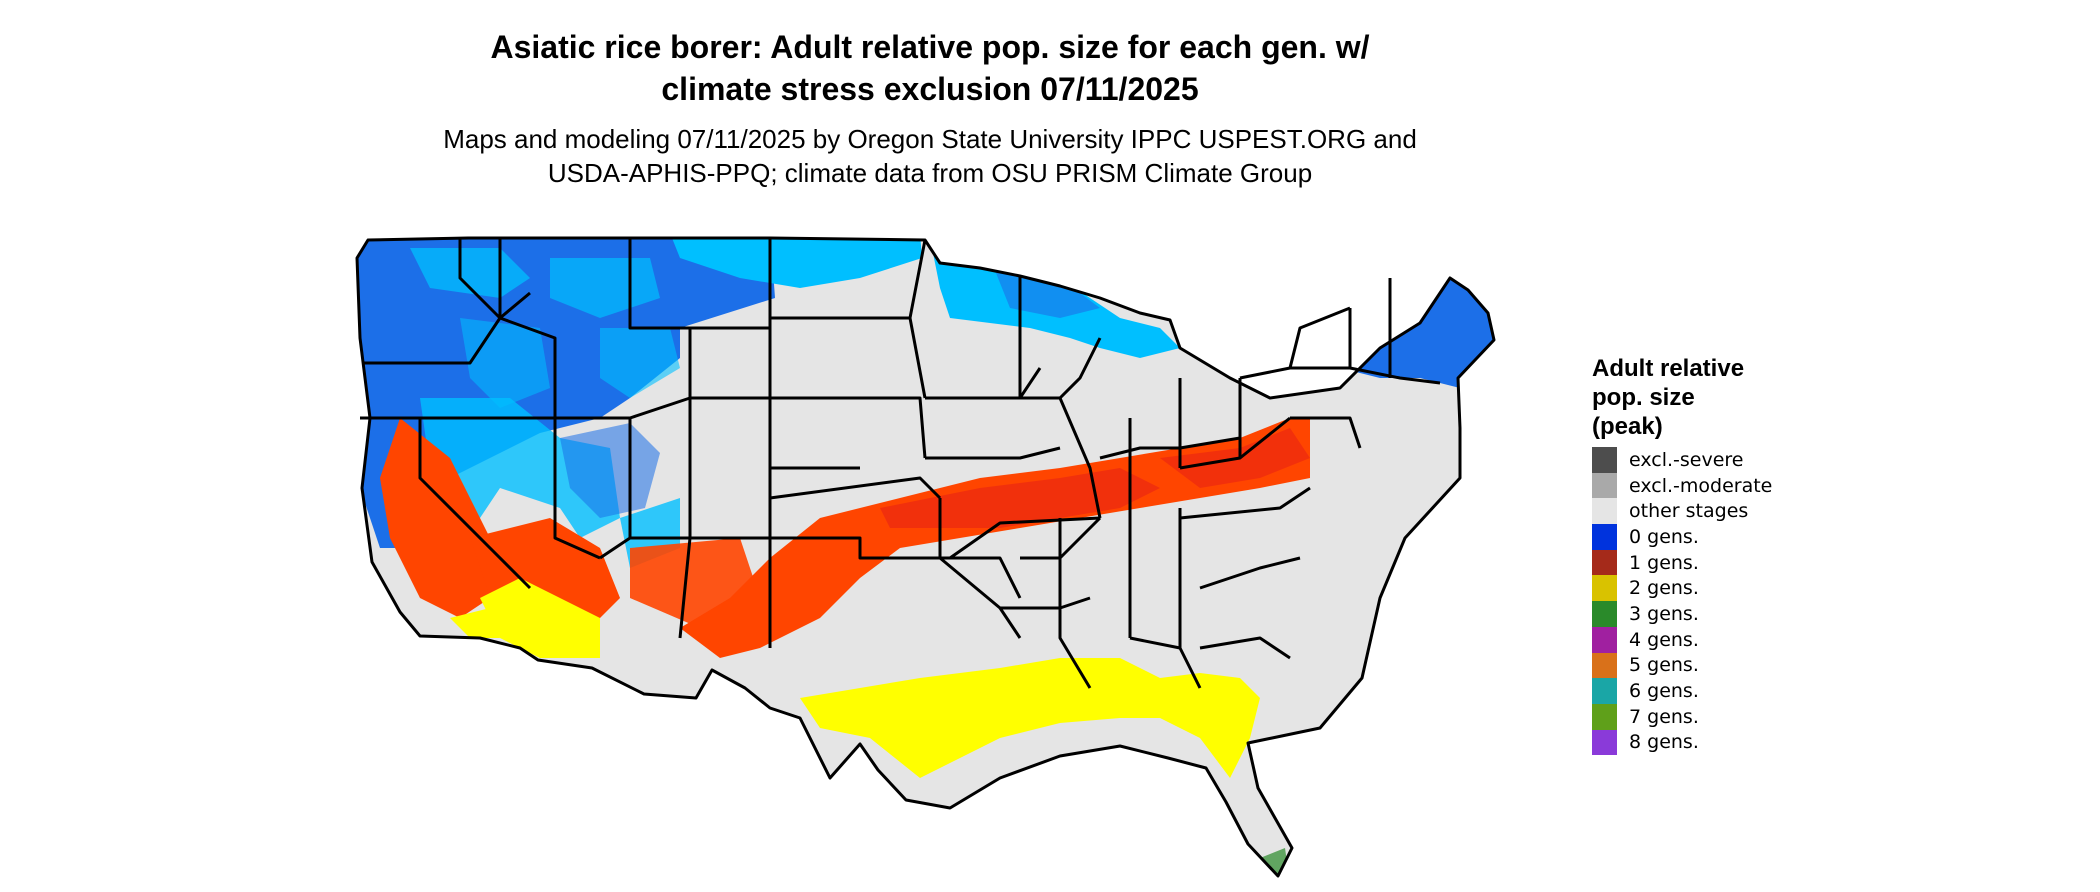 The image size is (2100, 892). What do you see at coordinates (1668, 368) in the screenshot?
I see `legend-title-line-1: Adult relative` at bounding box center [1668, 368].